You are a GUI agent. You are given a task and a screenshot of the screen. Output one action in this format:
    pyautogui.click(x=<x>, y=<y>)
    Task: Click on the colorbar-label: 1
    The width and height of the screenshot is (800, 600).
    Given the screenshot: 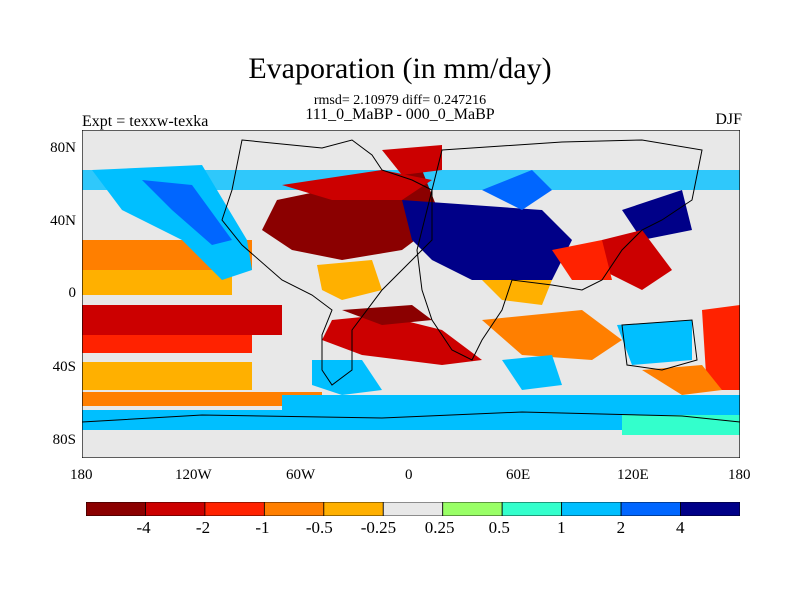 What is the action you would take?
    pyautogui.click(x=561, y=527)
    